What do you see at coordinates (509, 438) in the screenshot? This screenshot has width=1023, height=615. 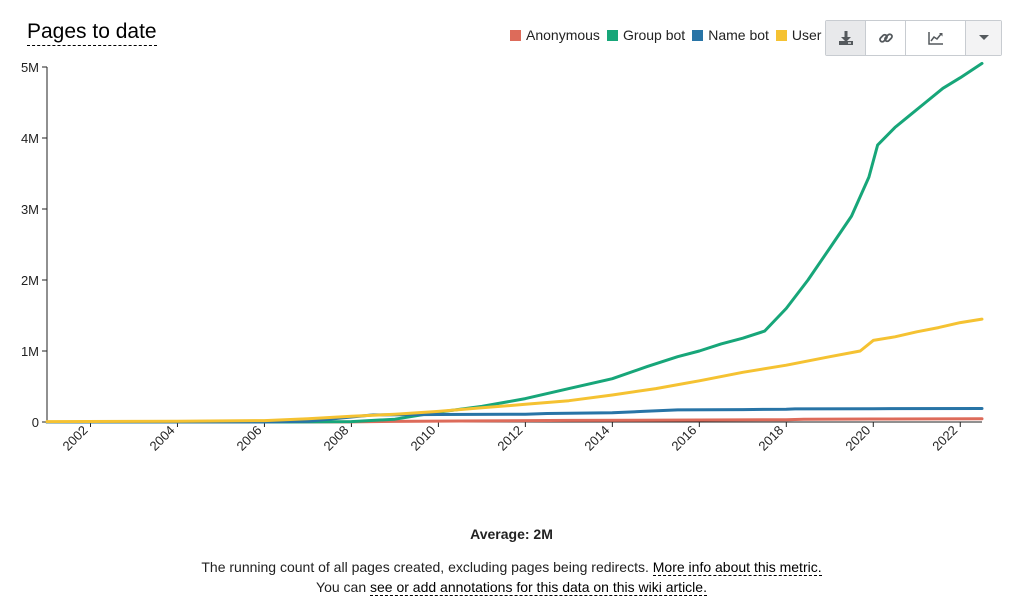 I see `x-tick-label: 2012` at bounding box center [509, 438].